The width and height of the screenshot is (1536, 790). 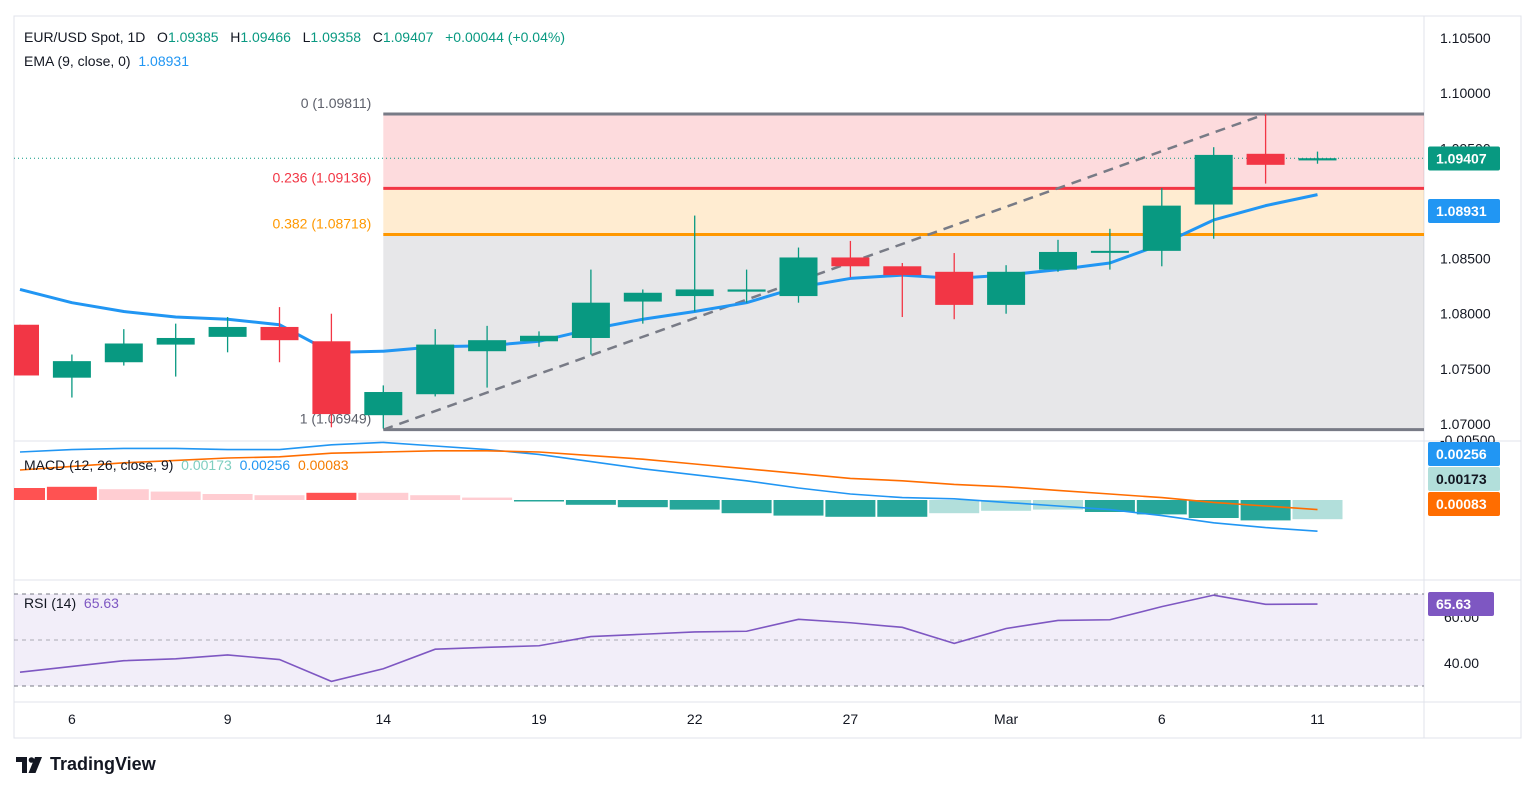 I want to click on time-axis-tick: 22, so click(x=695, y=719).